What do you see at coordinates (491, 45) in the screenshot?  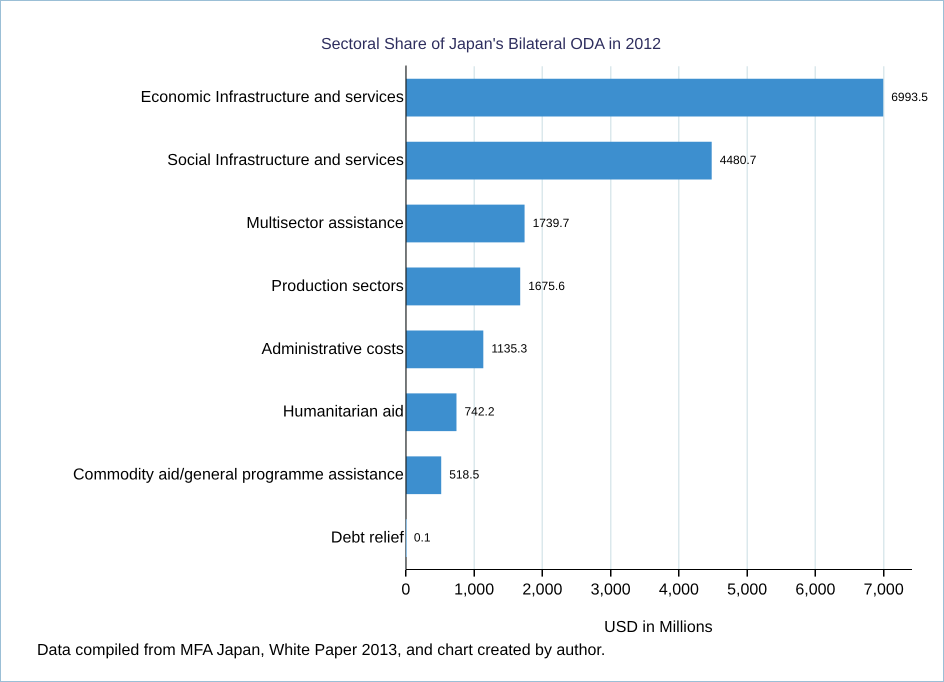 I see `chart-title: Sectoral Share of Japan's Bilateral ODA in 2012` at bounding box center [491, 45].